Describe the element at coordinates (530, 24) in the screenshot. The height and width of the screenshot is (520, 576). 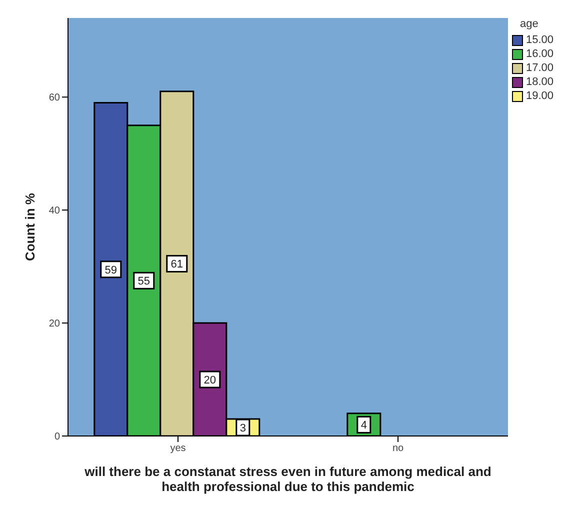
I see `legend-title: age` at that location.